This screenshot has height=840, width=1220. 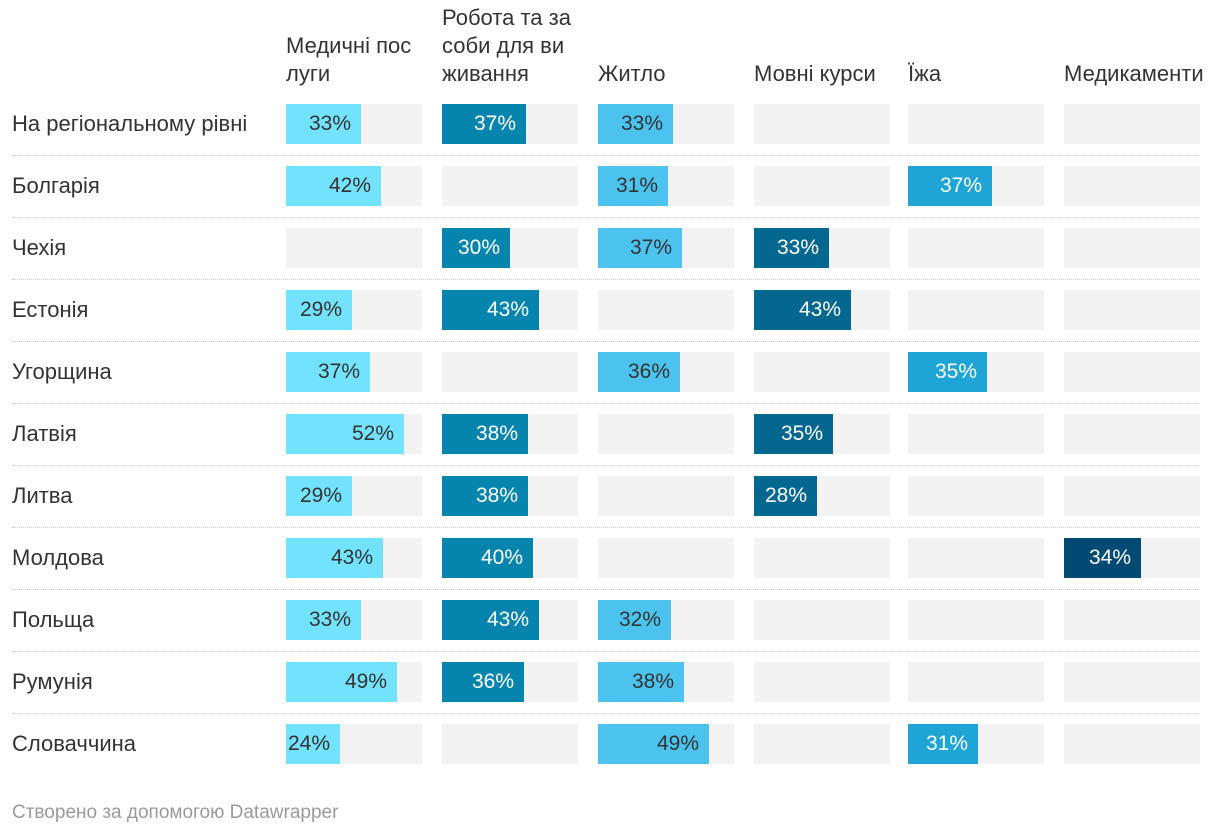 I want to click on row-label: Угорщина, so click(x=62, y=371).